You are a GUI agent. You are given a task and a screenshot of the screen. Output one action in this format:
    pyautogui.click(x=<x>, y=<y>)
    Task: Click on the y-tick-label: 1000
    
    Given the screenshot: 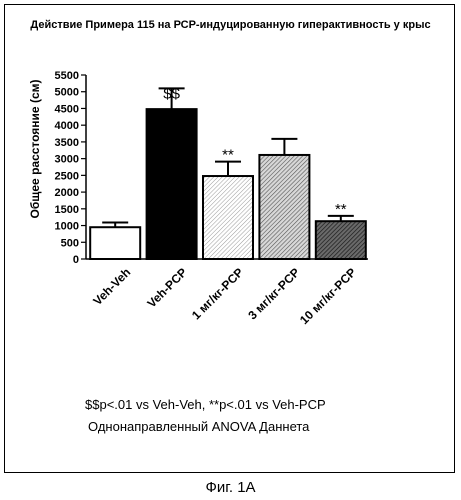 What is the action you would take?
    pyautogui.click(x=67, y=227)
    